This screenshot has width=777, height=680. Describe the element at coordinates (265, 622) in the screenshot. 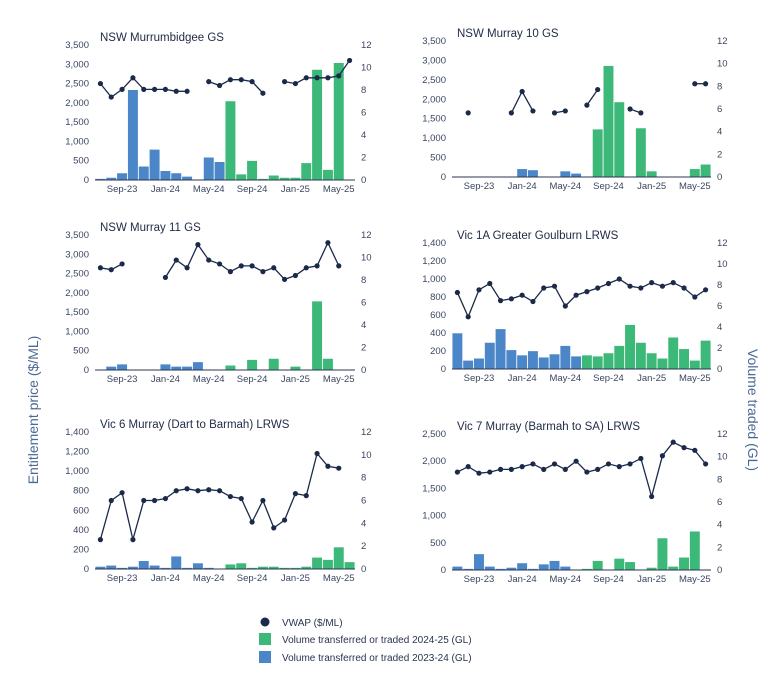

I see `legend-vwap-marker` at that location.